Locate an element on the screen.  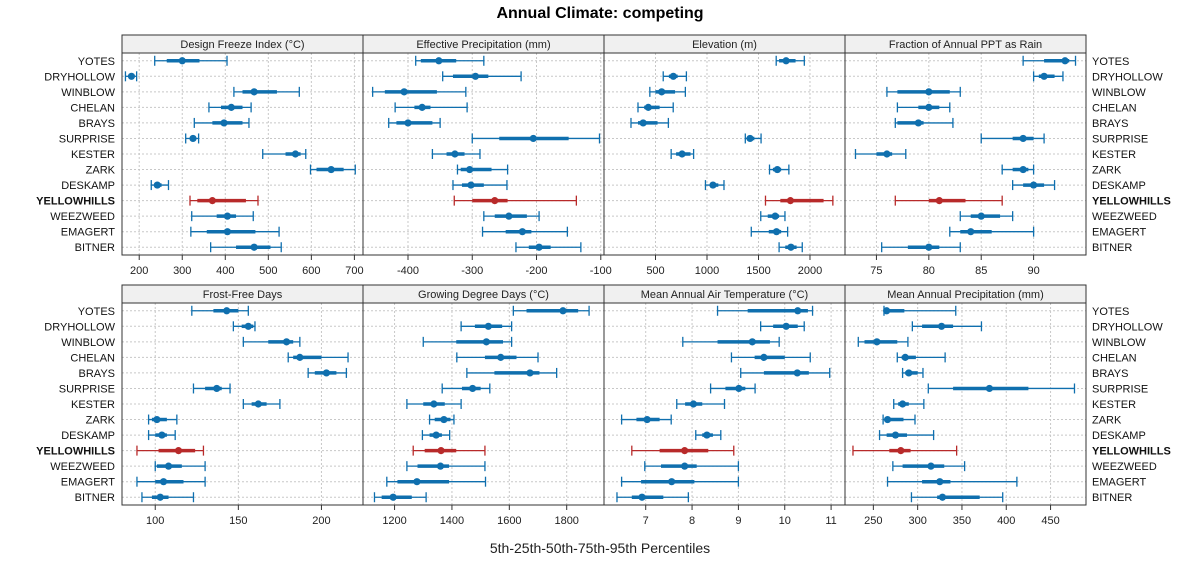
x-tick-label: 1000 is located at coordinates (707, 271).